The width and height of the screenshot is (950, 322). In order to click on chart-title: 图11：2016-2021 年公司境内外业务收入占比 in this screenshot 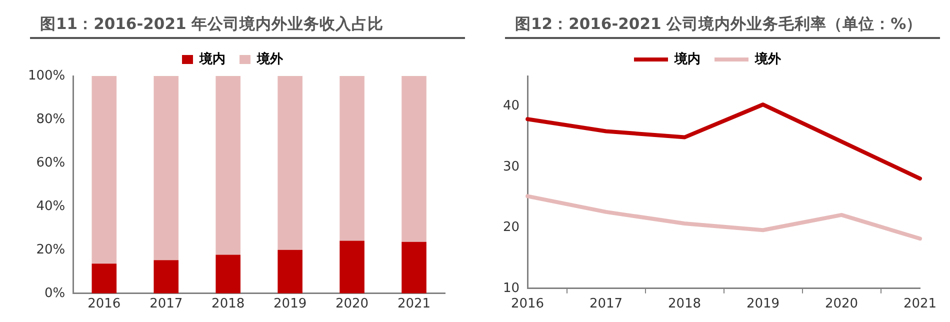, I will do `click(247, 26)`.